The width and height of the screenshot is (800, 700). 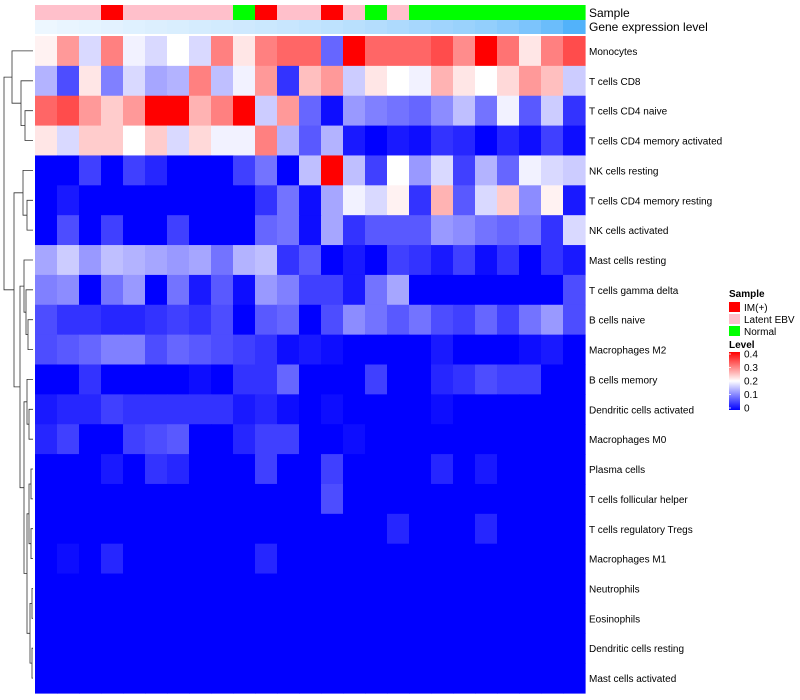 What do you see at coordinates (614, 589) in the screenshot?
I see `row-label: Neutrophils` at bounding box center [614, 589].